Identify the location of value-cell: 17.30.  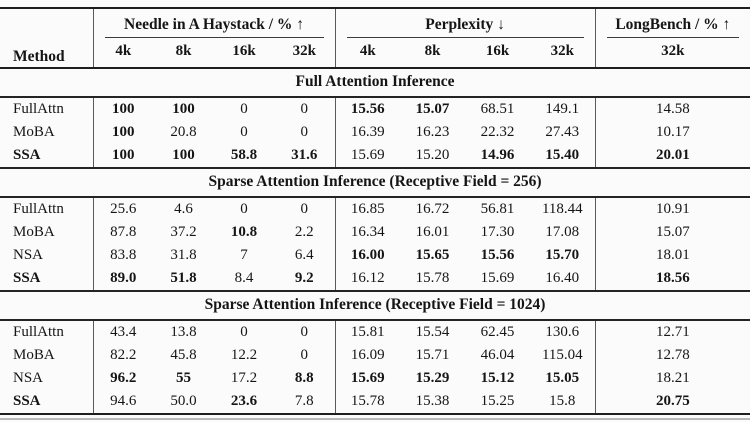
(497, 232).